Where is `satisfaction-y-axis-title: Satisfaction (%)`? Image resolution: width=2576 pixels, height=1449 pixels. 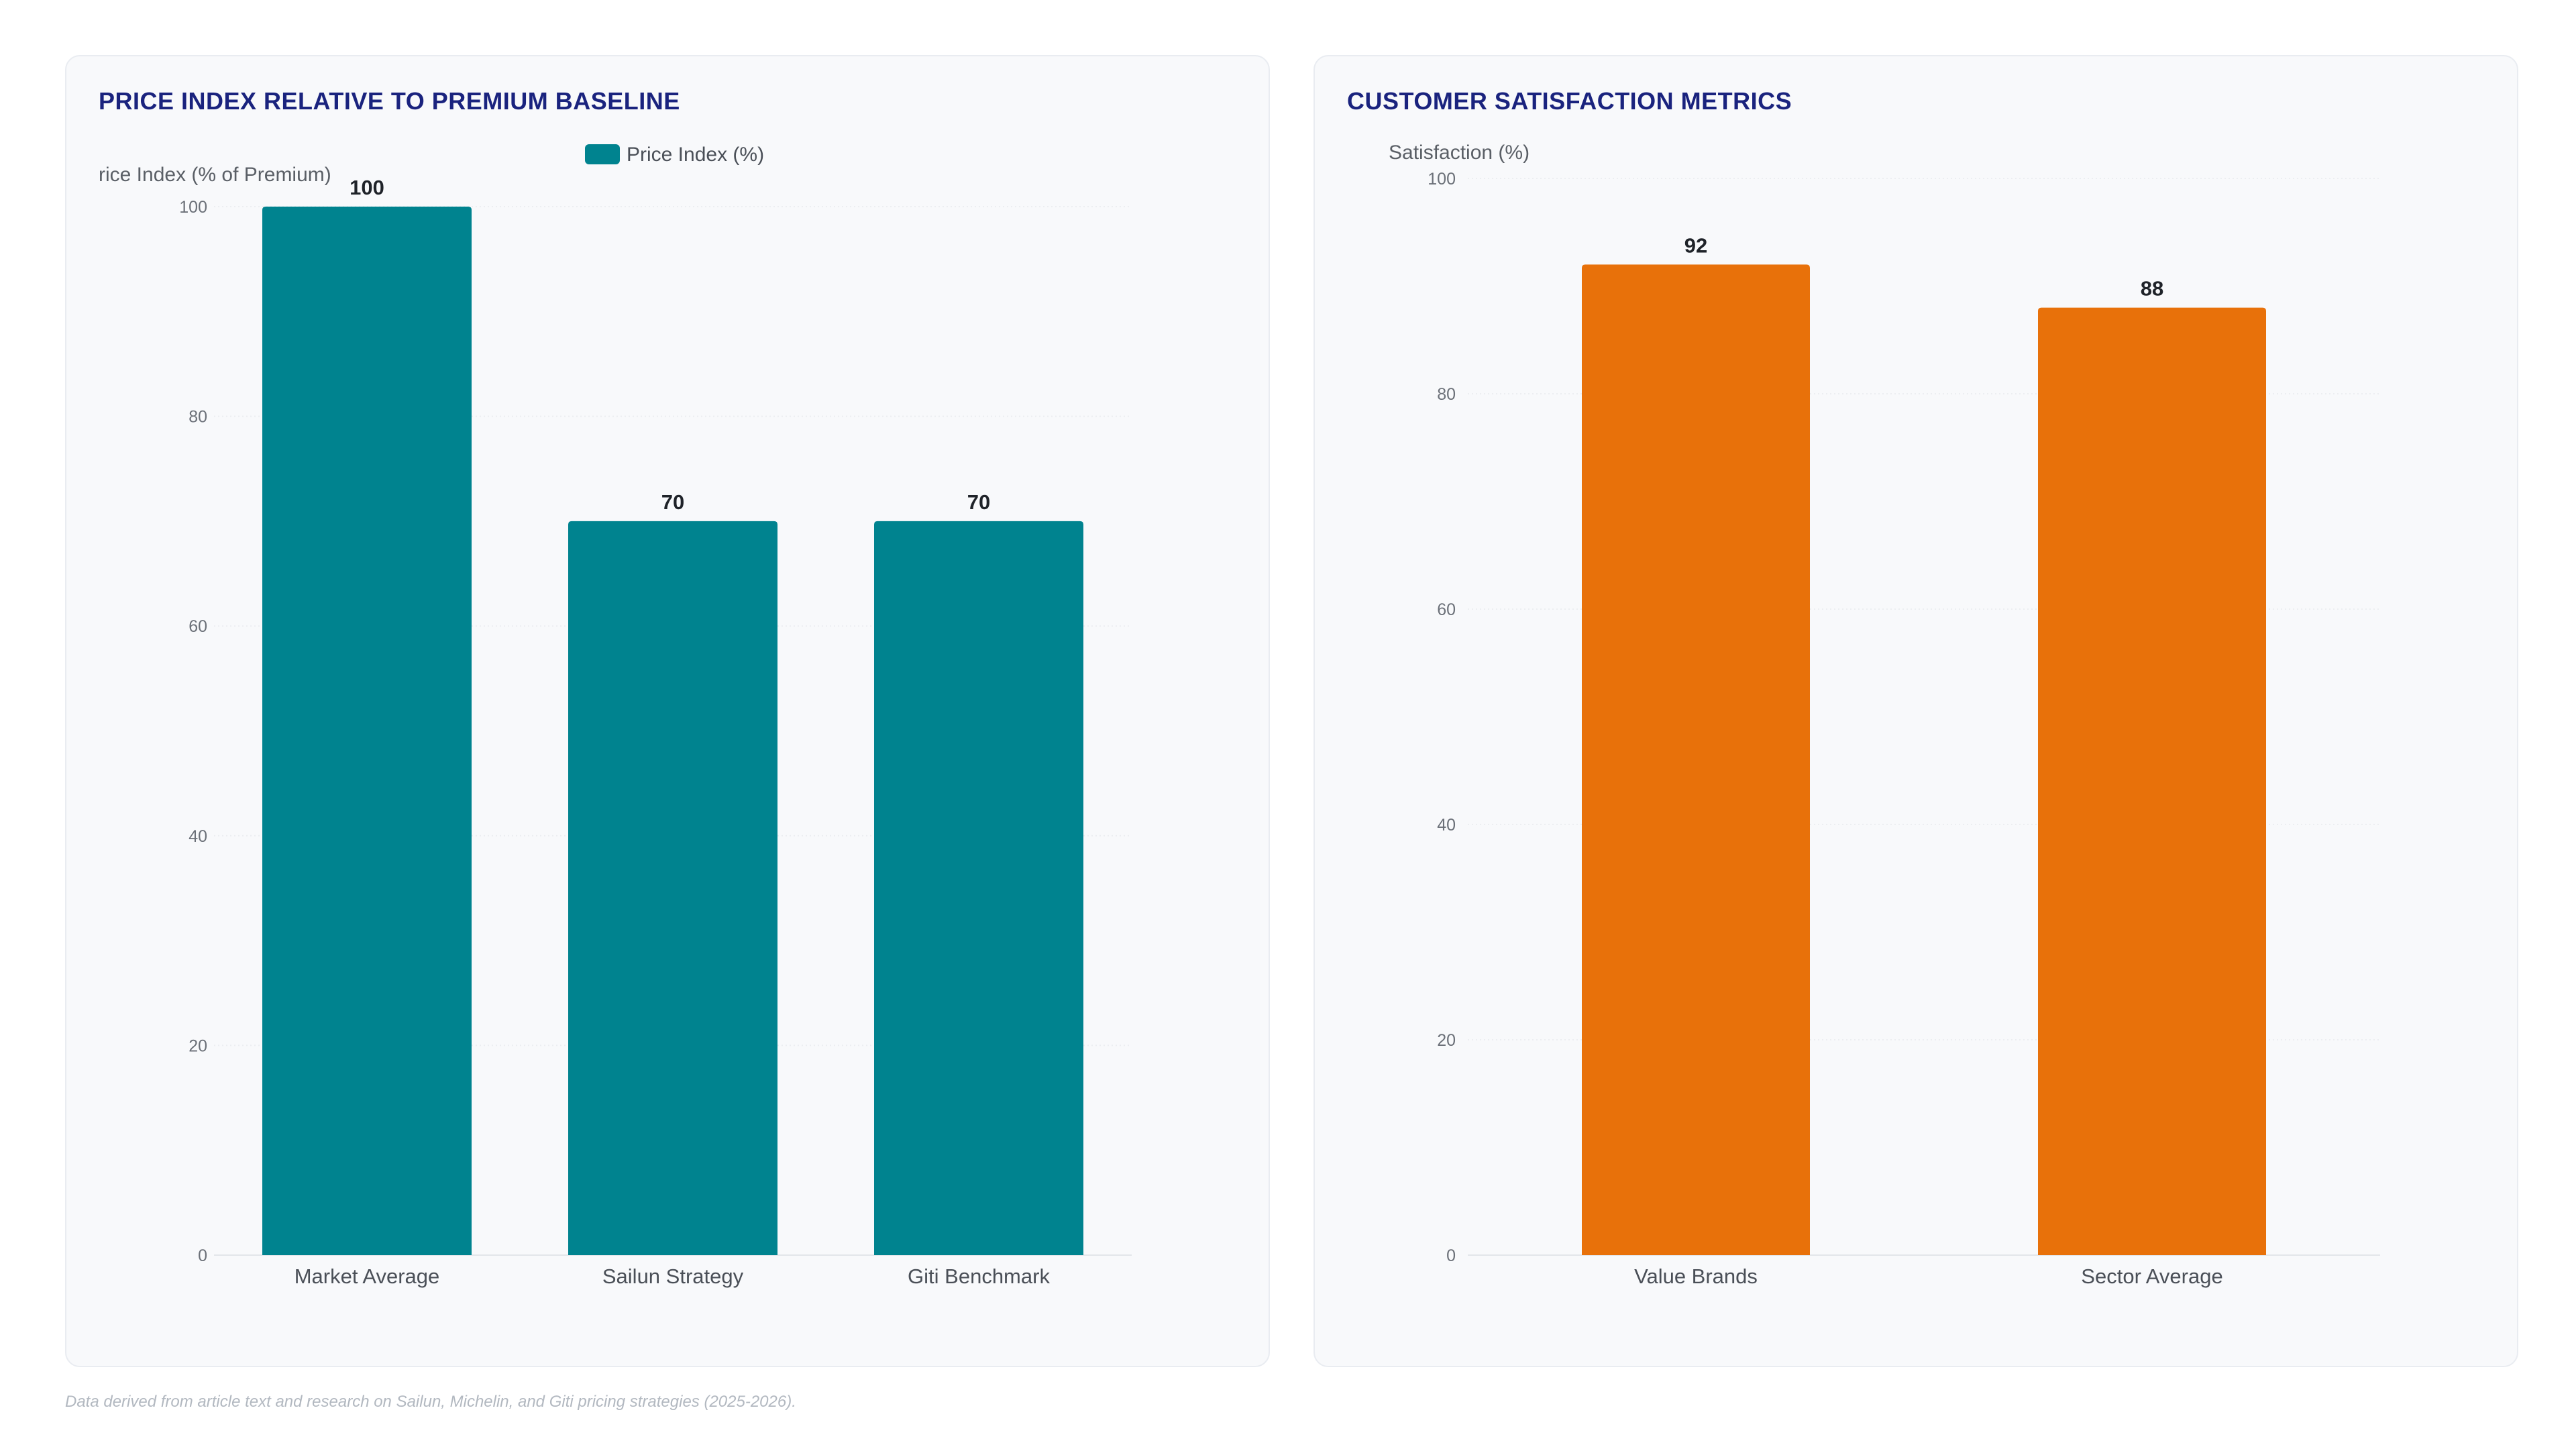 satisfaction-y-axis-title: Satisfaction (%) is located at coordinates (1459, 153).